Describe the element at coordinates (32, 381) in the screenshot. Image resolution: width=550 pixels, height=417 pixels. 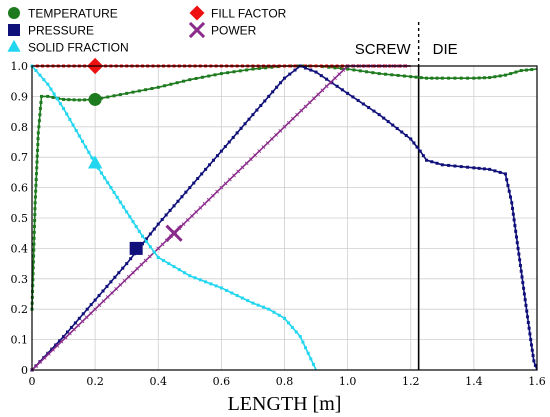
I see `x-tick-label: 0` at that location.